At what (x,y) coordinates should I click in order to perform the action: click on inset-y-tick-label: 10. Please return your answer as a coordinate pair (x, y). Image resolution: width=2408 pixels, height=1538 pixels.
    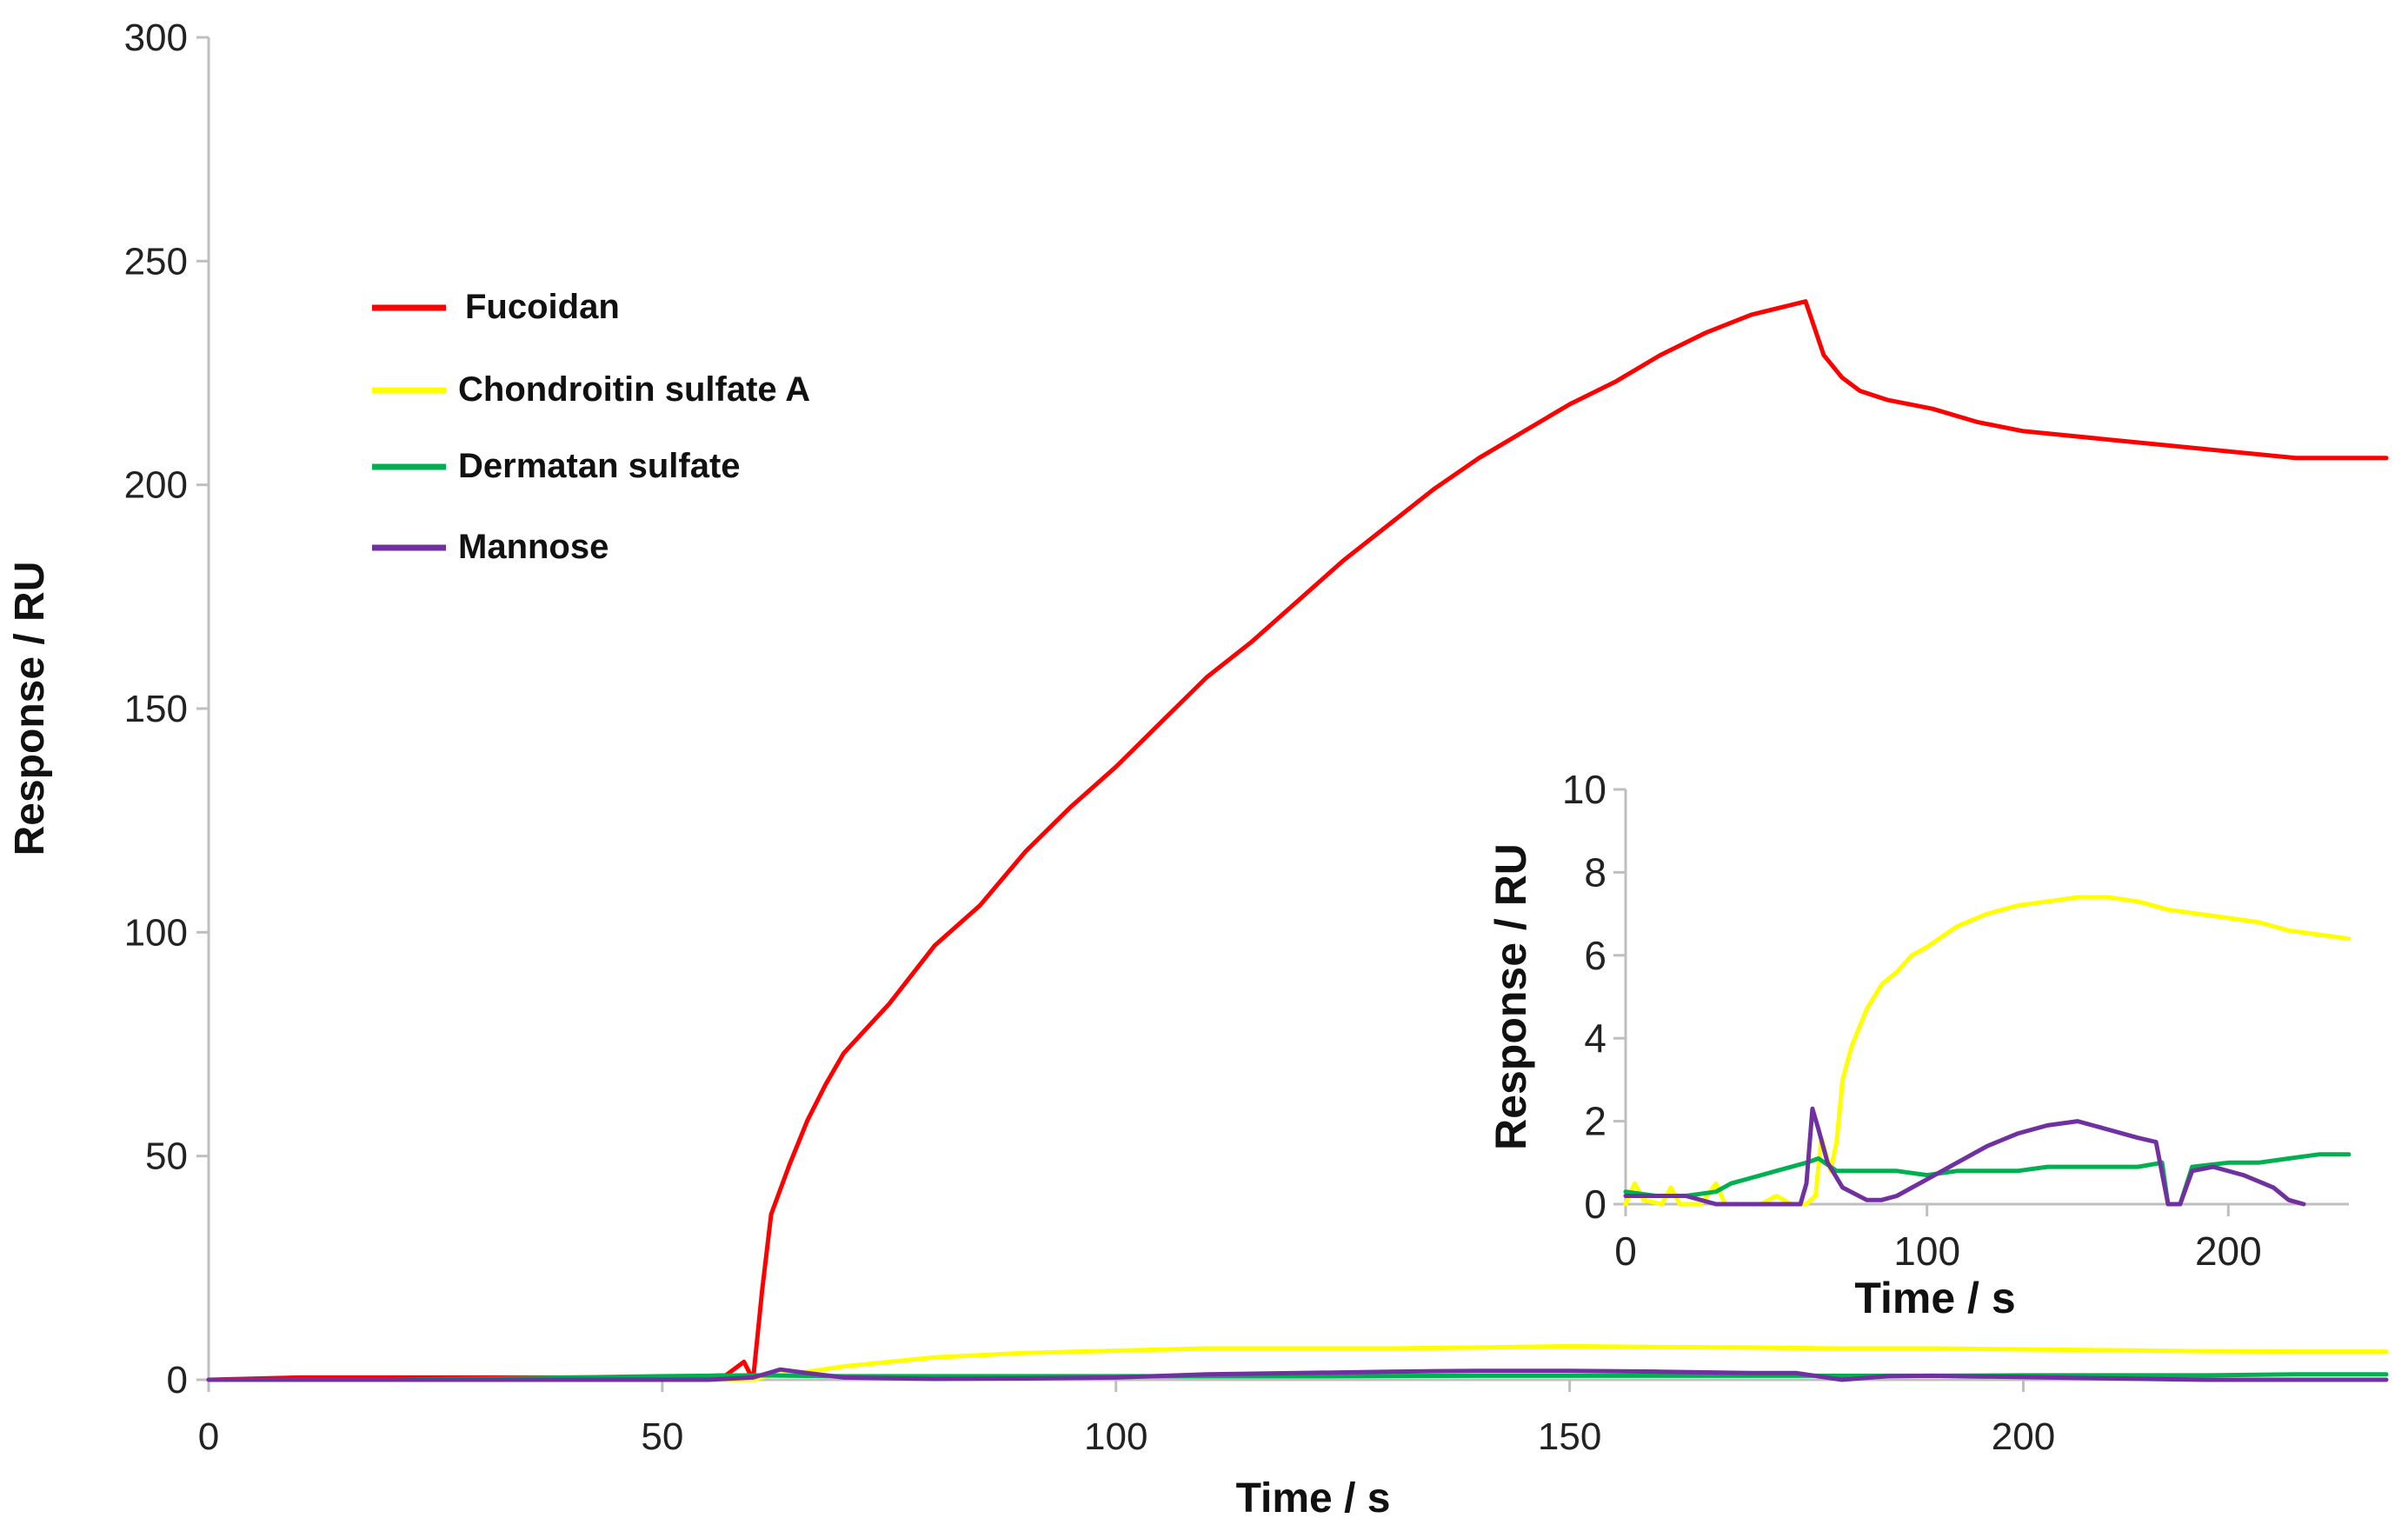
    Looking at the image, I should click on (1584, 789).